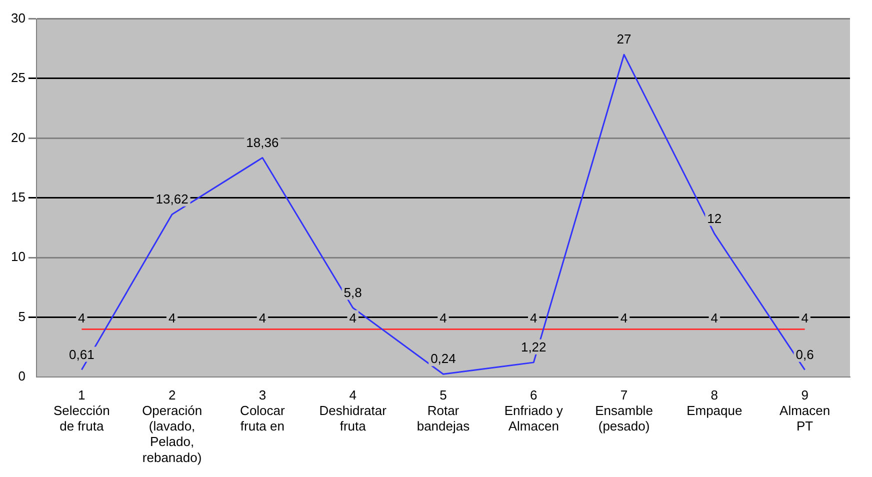 This screenshot has height=477, width=872. Describe the element at coordinates (443, 358) in the screenshot. I see `data-label: 0,24` at that location.